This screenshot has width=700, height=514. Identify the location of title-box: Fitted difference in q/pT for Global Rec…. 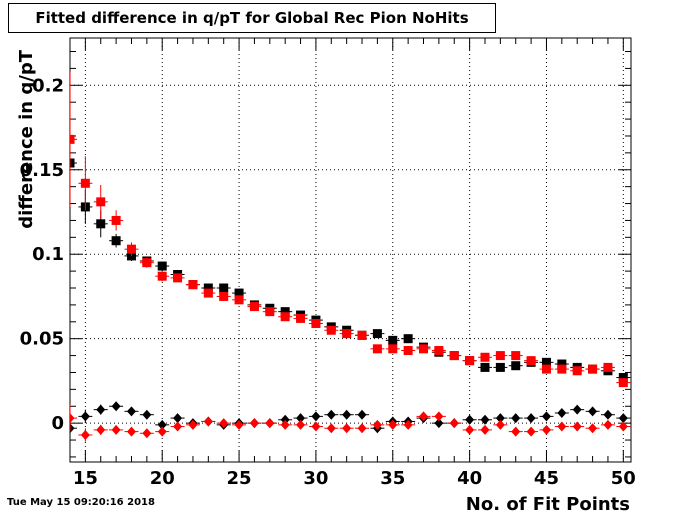
(252, 18).